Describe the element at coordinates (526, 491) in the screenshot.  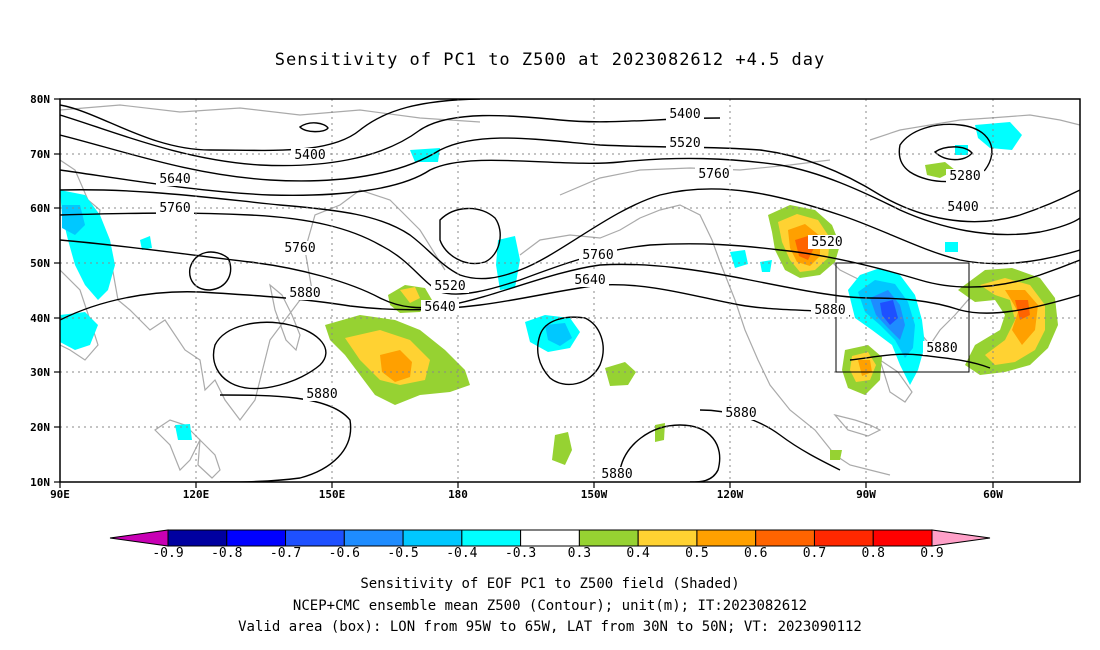
I see `longitude-labels: 90E 120E 150E 180 150W 120W 90W 60W` at that location.